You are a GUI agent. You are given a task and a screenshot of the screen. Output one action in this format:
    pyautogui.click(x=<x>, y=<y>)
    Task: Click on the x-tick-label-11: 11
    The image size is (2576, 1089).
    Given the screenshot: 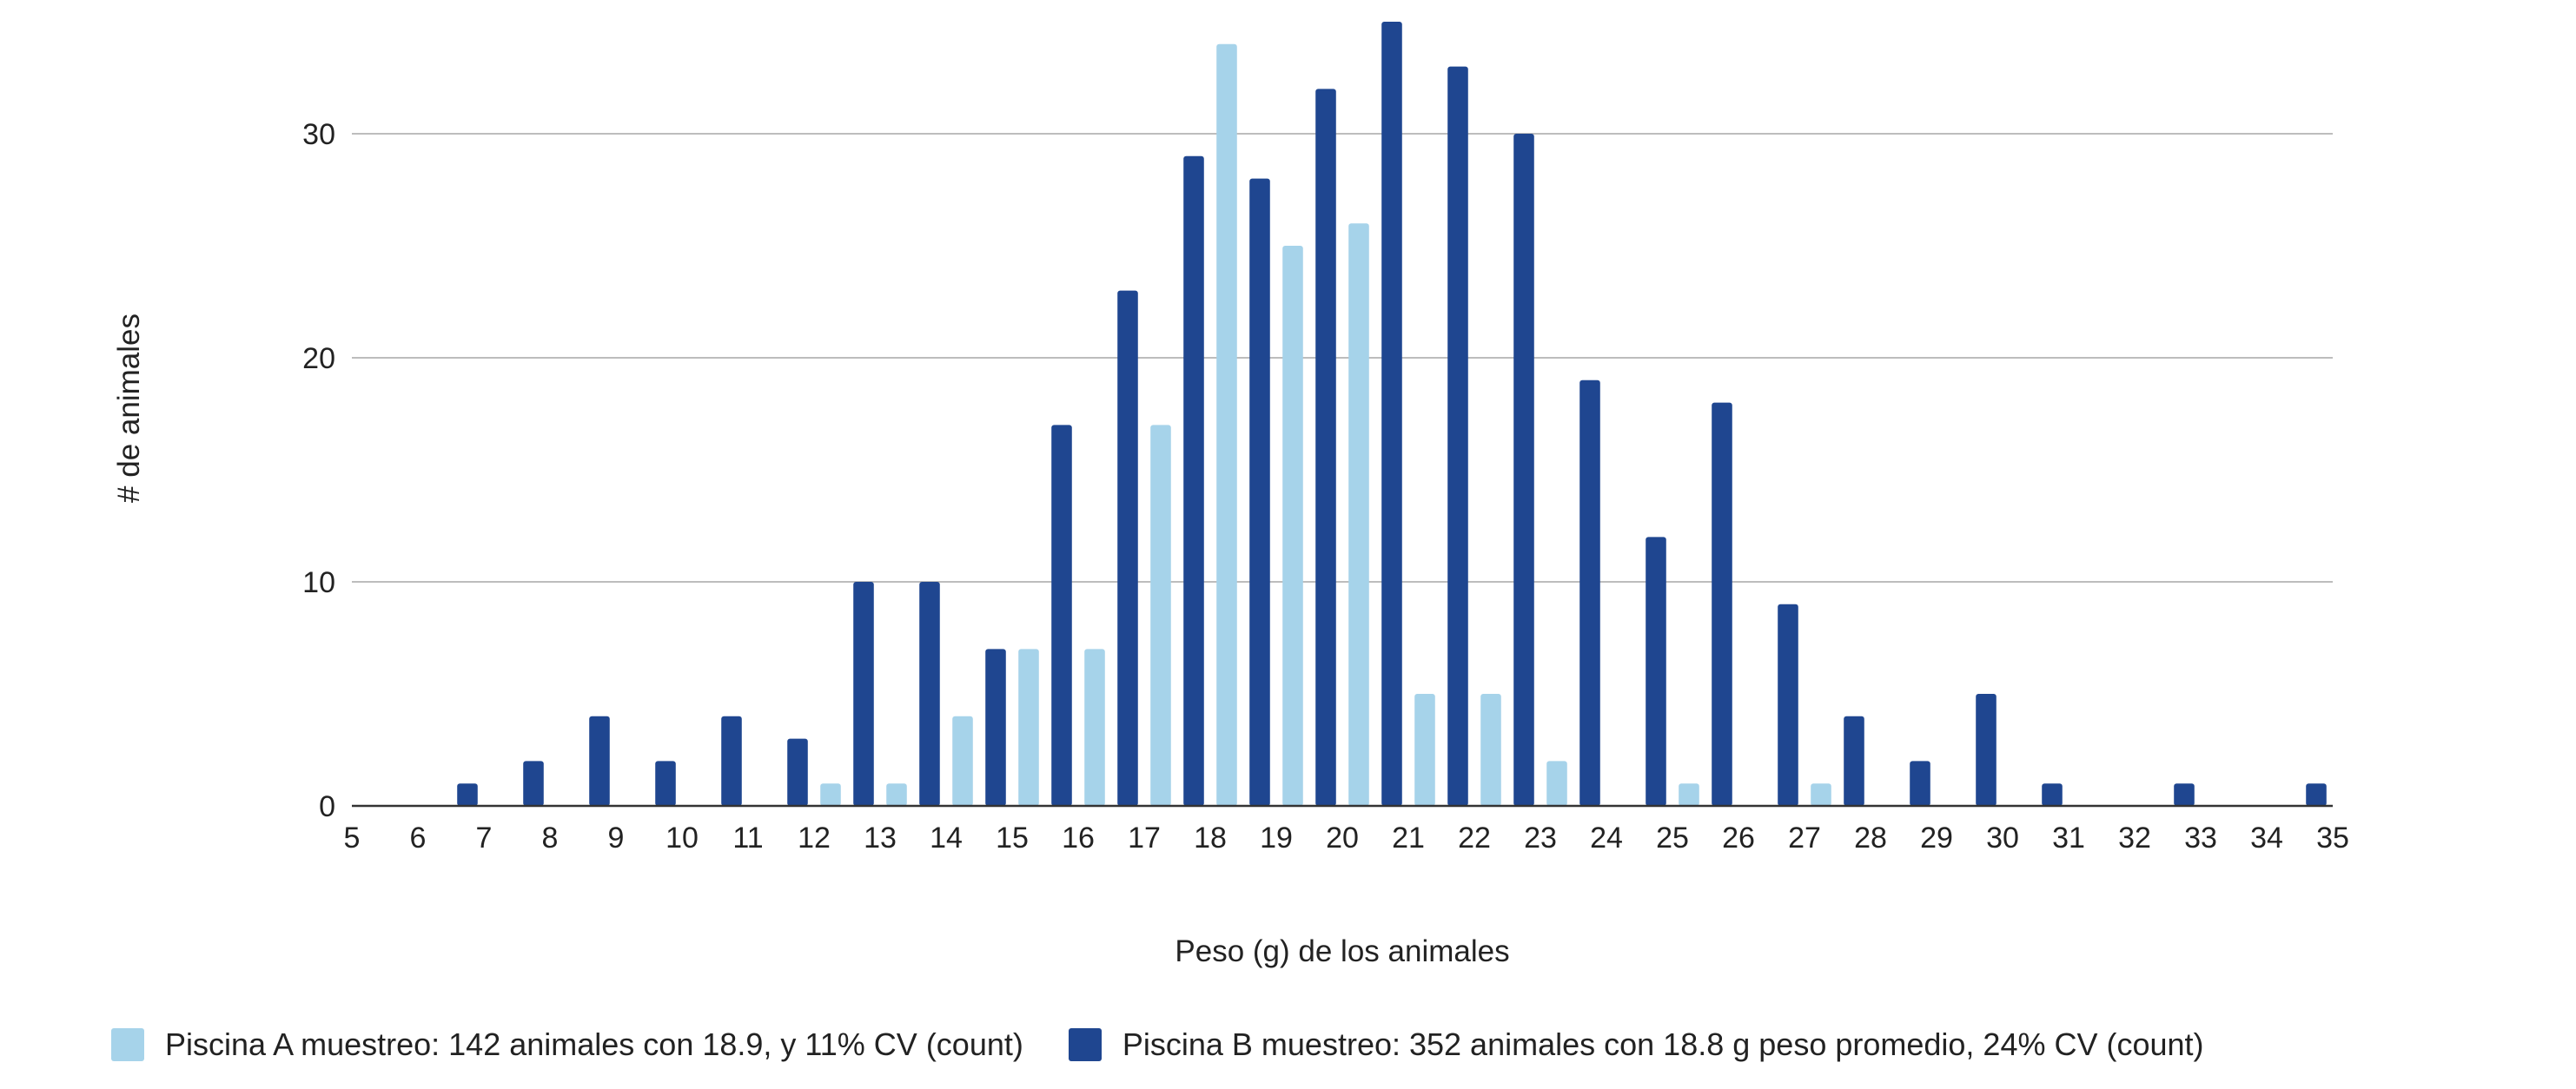 What is the action you would take?
    pyautogui.click(x=747, y=839)
    